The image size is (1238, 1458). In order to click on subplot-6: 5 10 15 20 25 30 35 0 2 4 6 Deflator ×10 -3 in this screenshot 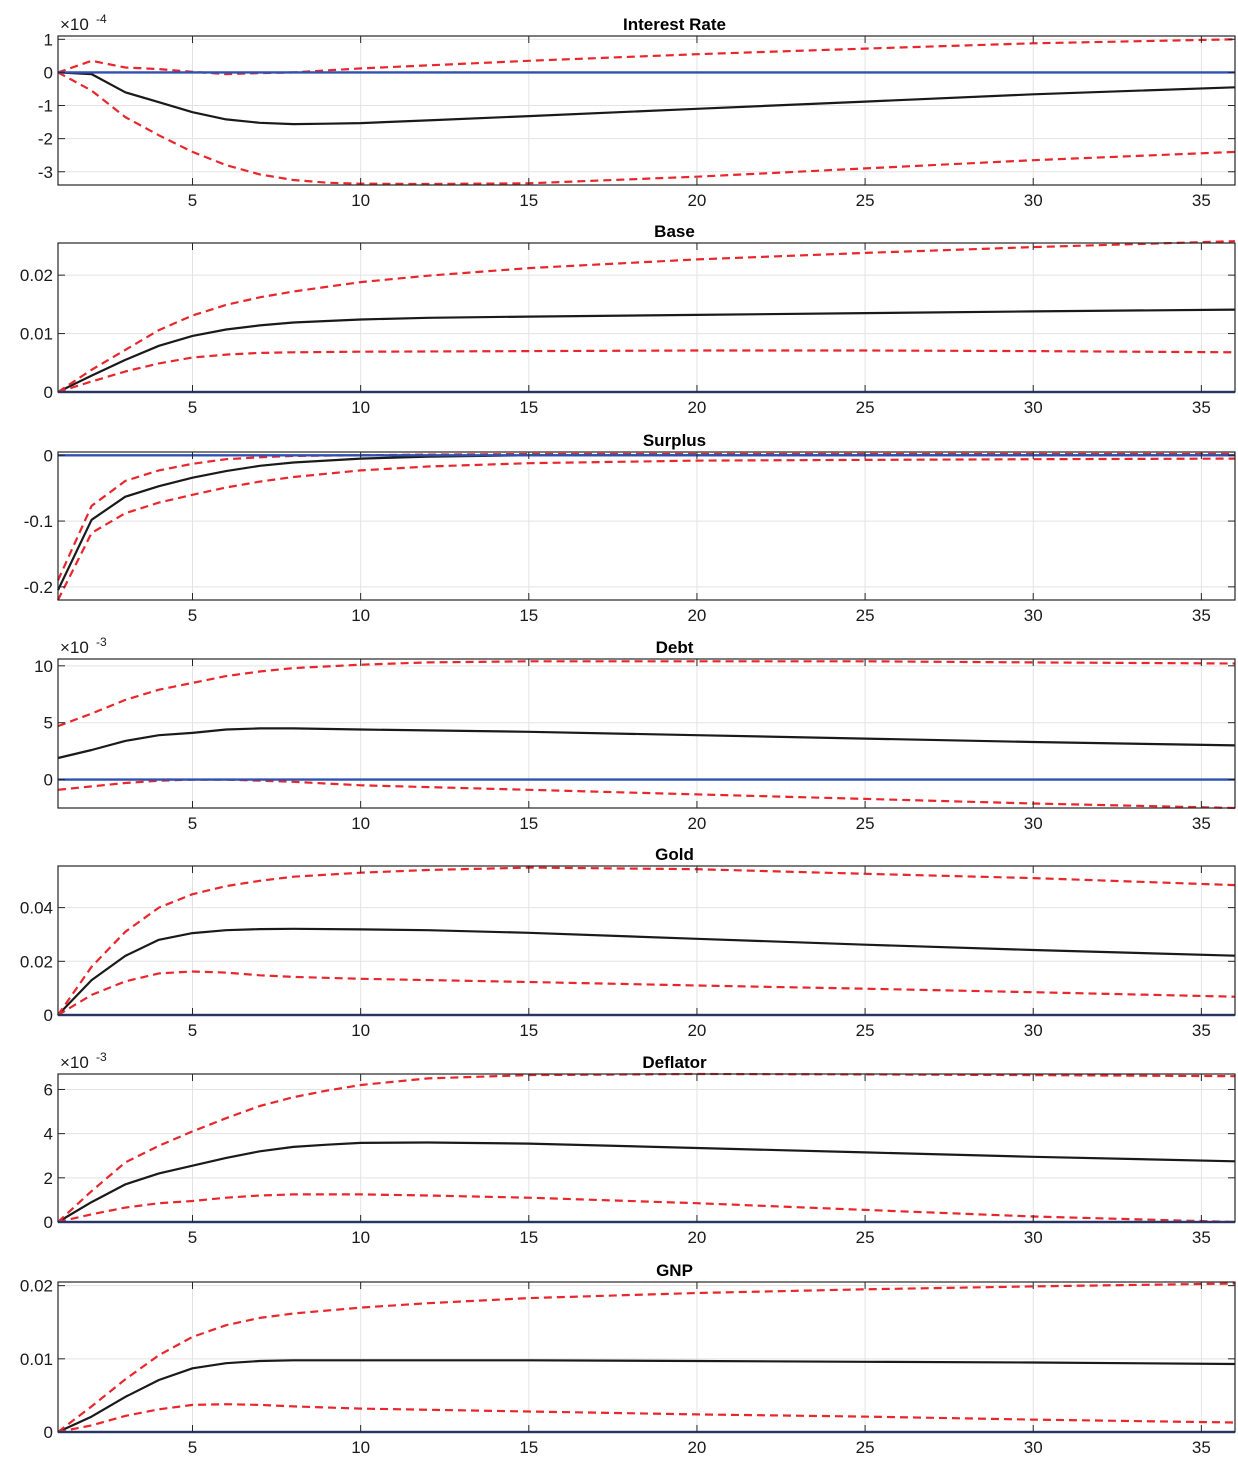, I will do `click(640, 1148)`.